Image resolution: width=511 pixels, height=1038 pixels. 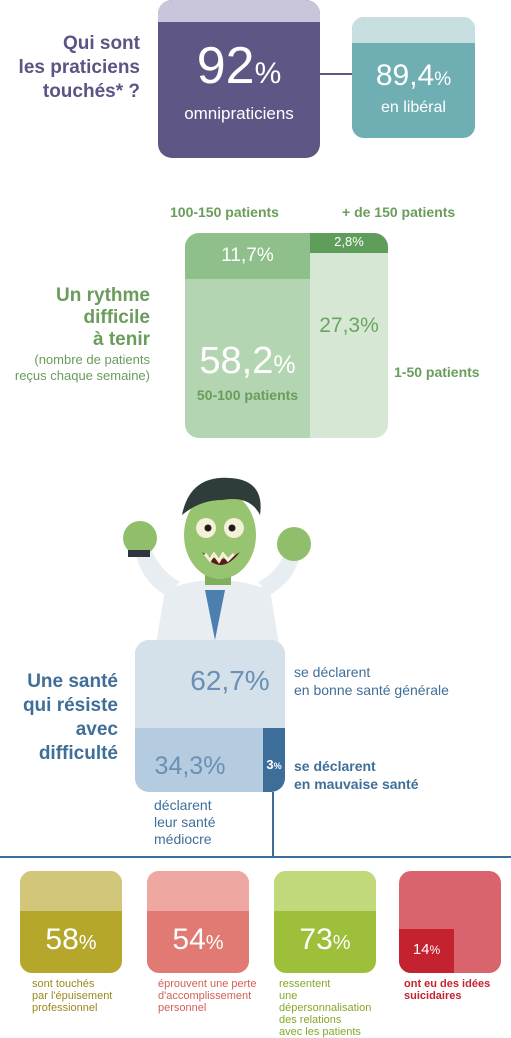 I want to click on value-150-plus: 2,8%, so click(x=349, y=241).